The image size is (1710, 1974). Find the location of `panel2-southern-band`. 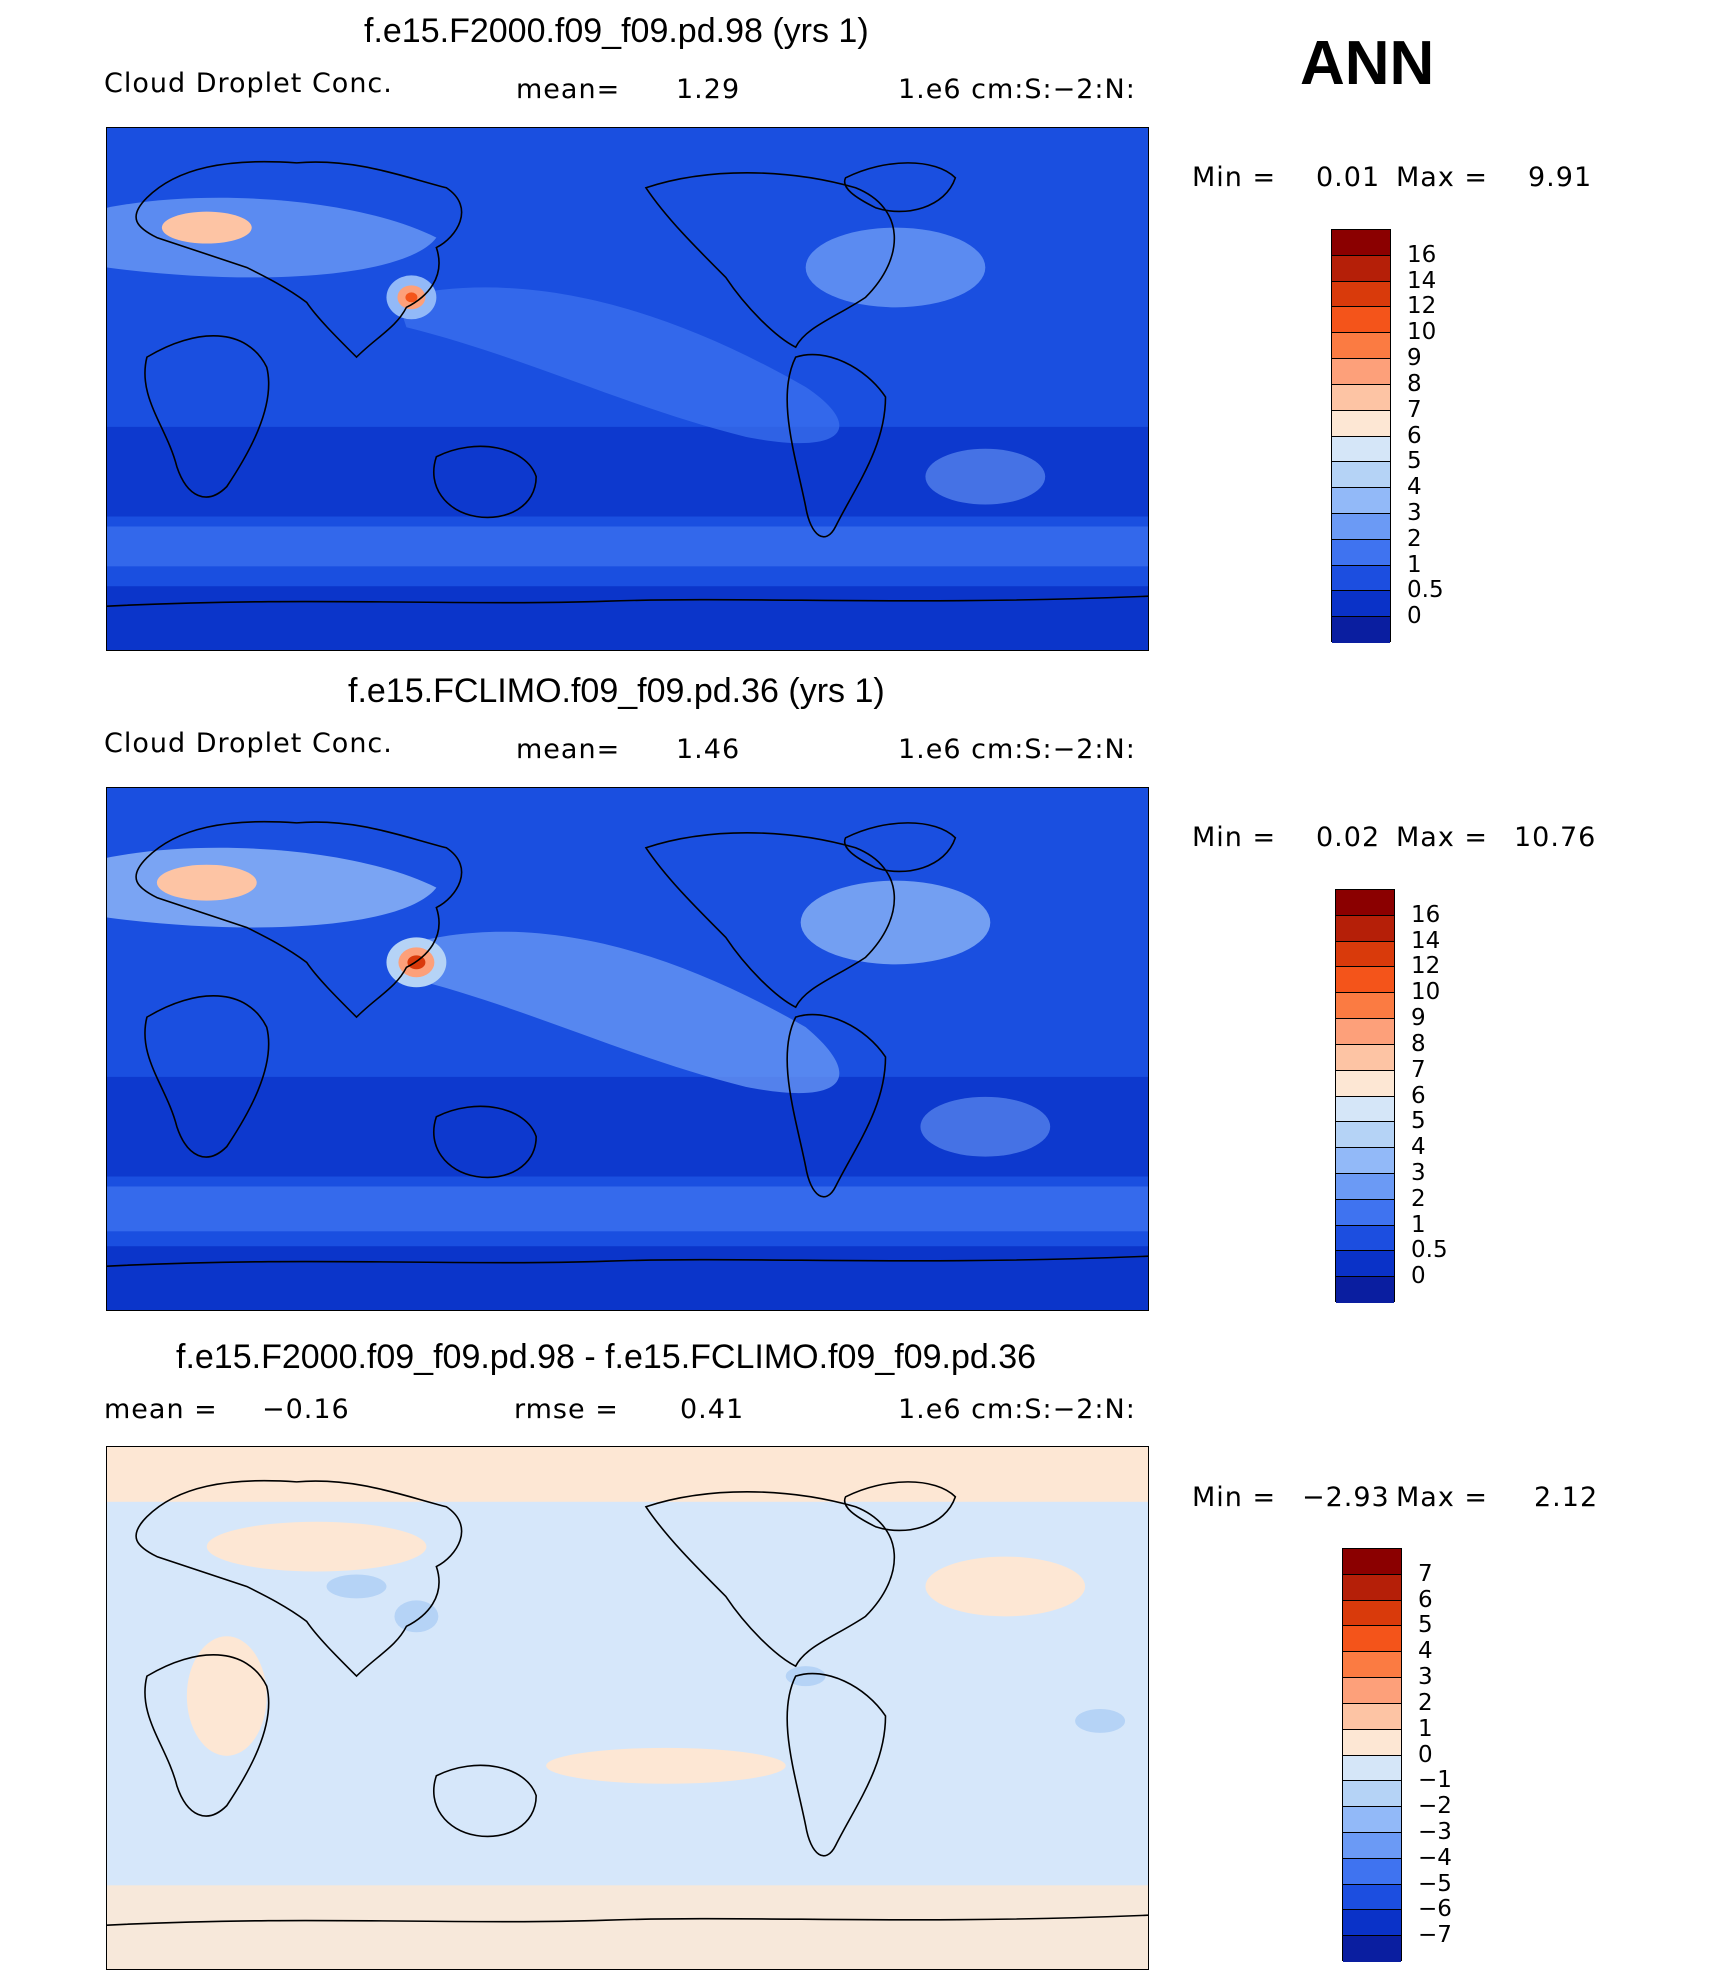

panel2-southern-band is located at coordinates (627, 1209).